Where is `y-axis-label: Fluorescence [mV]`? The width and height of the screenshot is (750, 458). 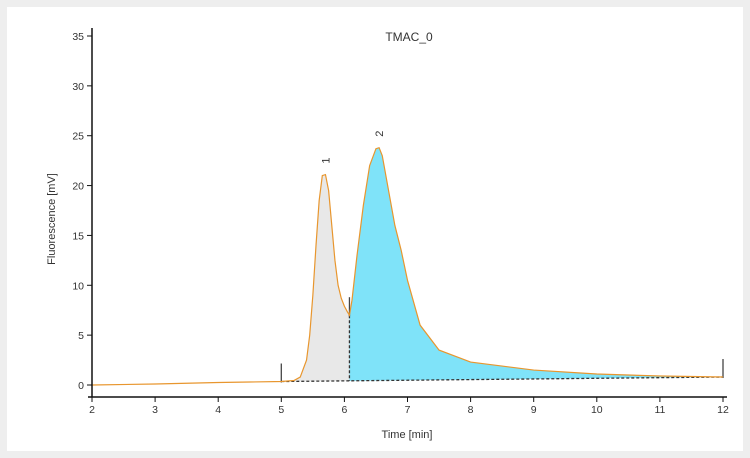
y-axis-label: Fluorescence [mV] is located at coordinates (52, 219).